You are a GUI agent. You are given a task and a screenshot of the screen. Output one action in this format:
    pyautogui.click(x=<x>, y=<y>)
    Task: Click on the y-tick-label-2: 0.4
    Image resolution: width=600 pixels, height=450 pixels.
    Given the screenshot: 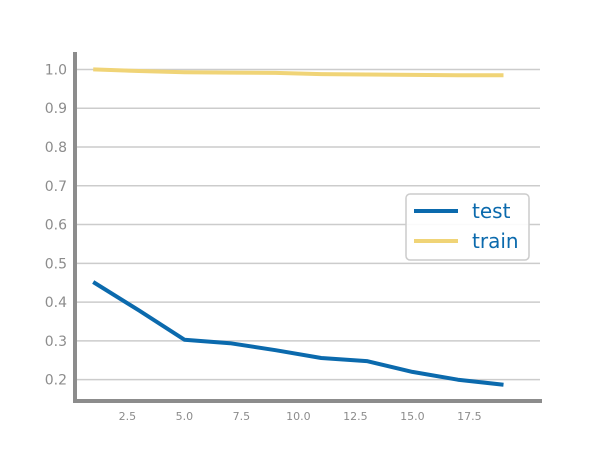 What is the action you would take?
    pyautogui.click(x=56, y=303)
    